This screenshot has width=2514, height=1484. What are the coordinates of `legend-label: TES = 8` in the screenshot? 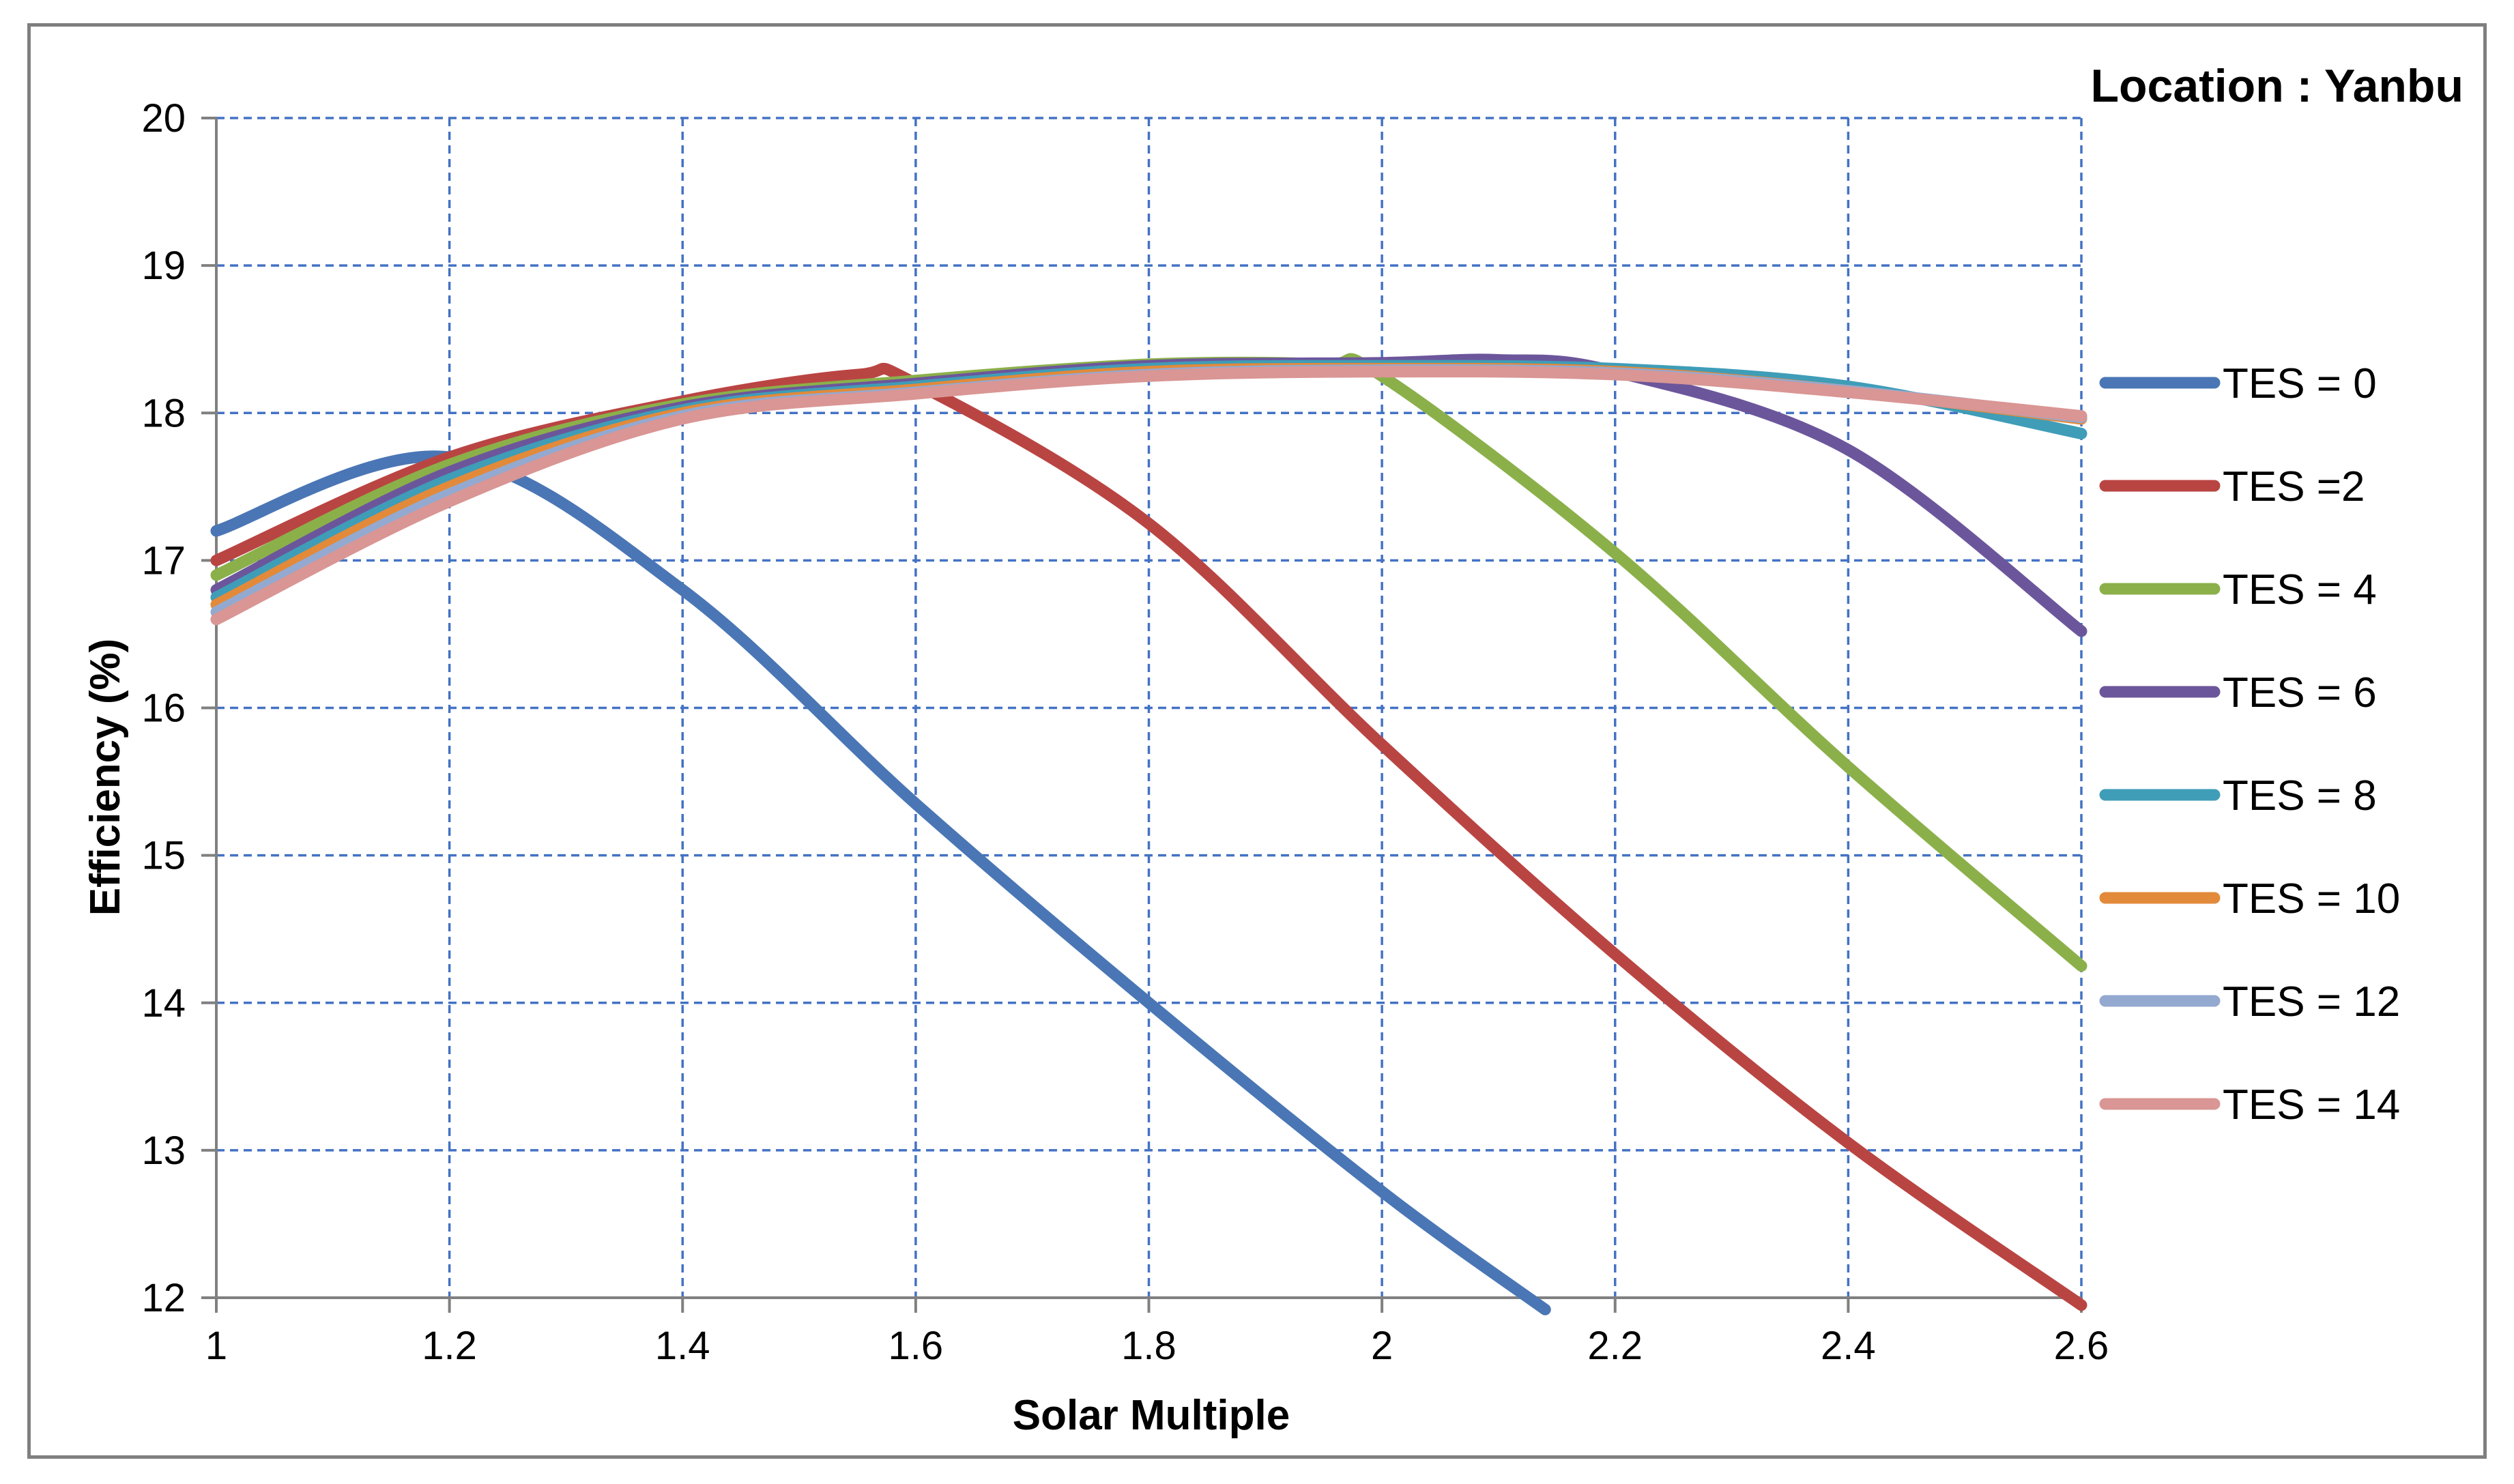 It's located at (2300, 795).